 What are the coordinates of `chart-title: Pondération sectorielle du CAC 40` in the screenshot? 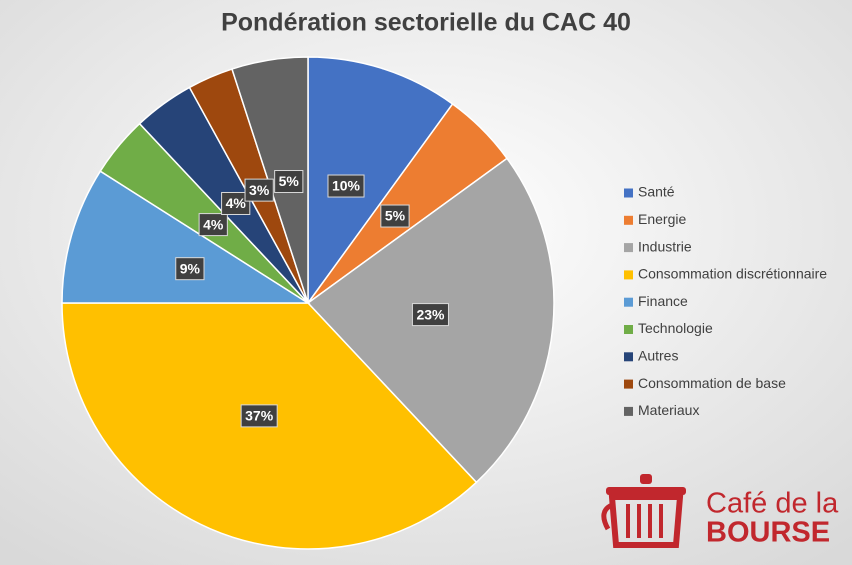 It's located at (426, 23).